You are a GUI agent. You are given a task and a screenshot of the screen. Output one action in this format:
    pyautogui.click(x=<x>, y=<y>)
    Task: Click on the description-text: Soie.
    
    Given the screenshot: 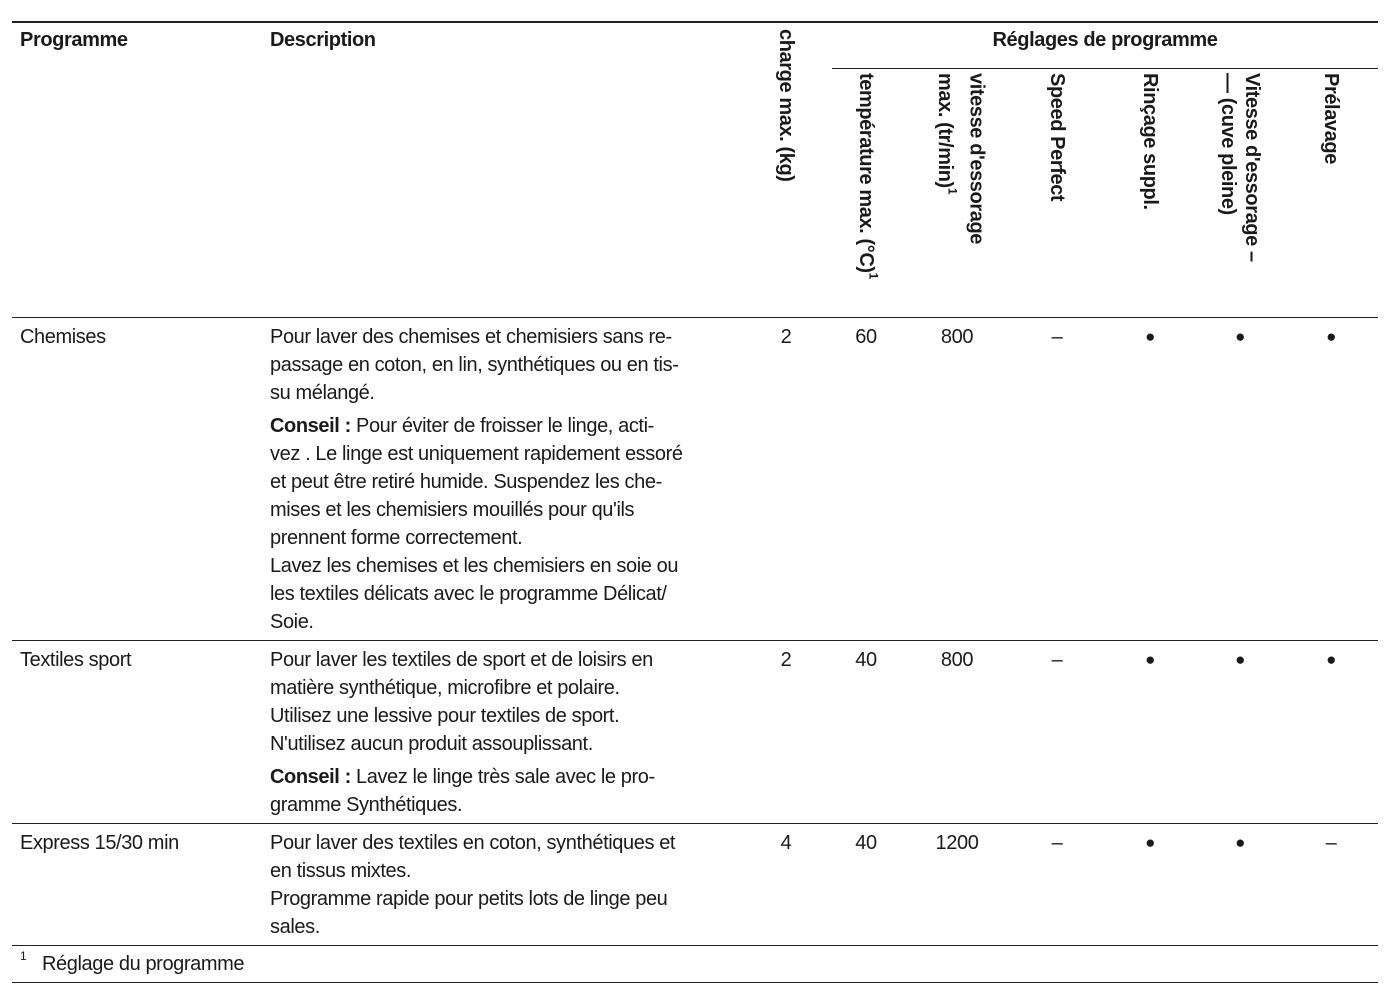 What is the action you would take?
    pyautogui.click(x=292, y=622)
    